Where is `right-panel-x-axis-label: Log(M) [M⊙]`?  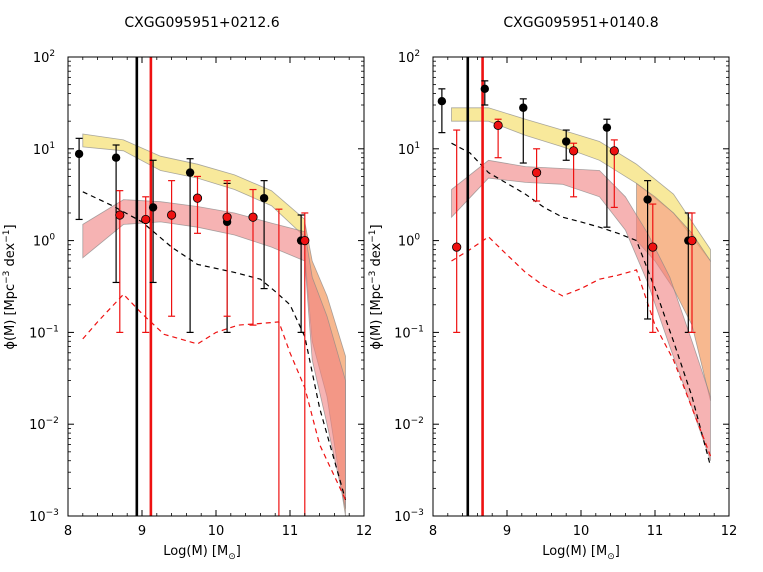
right-panel-x-axis-label: Log(M) [M⊙] is located at coordinates (581, 553).